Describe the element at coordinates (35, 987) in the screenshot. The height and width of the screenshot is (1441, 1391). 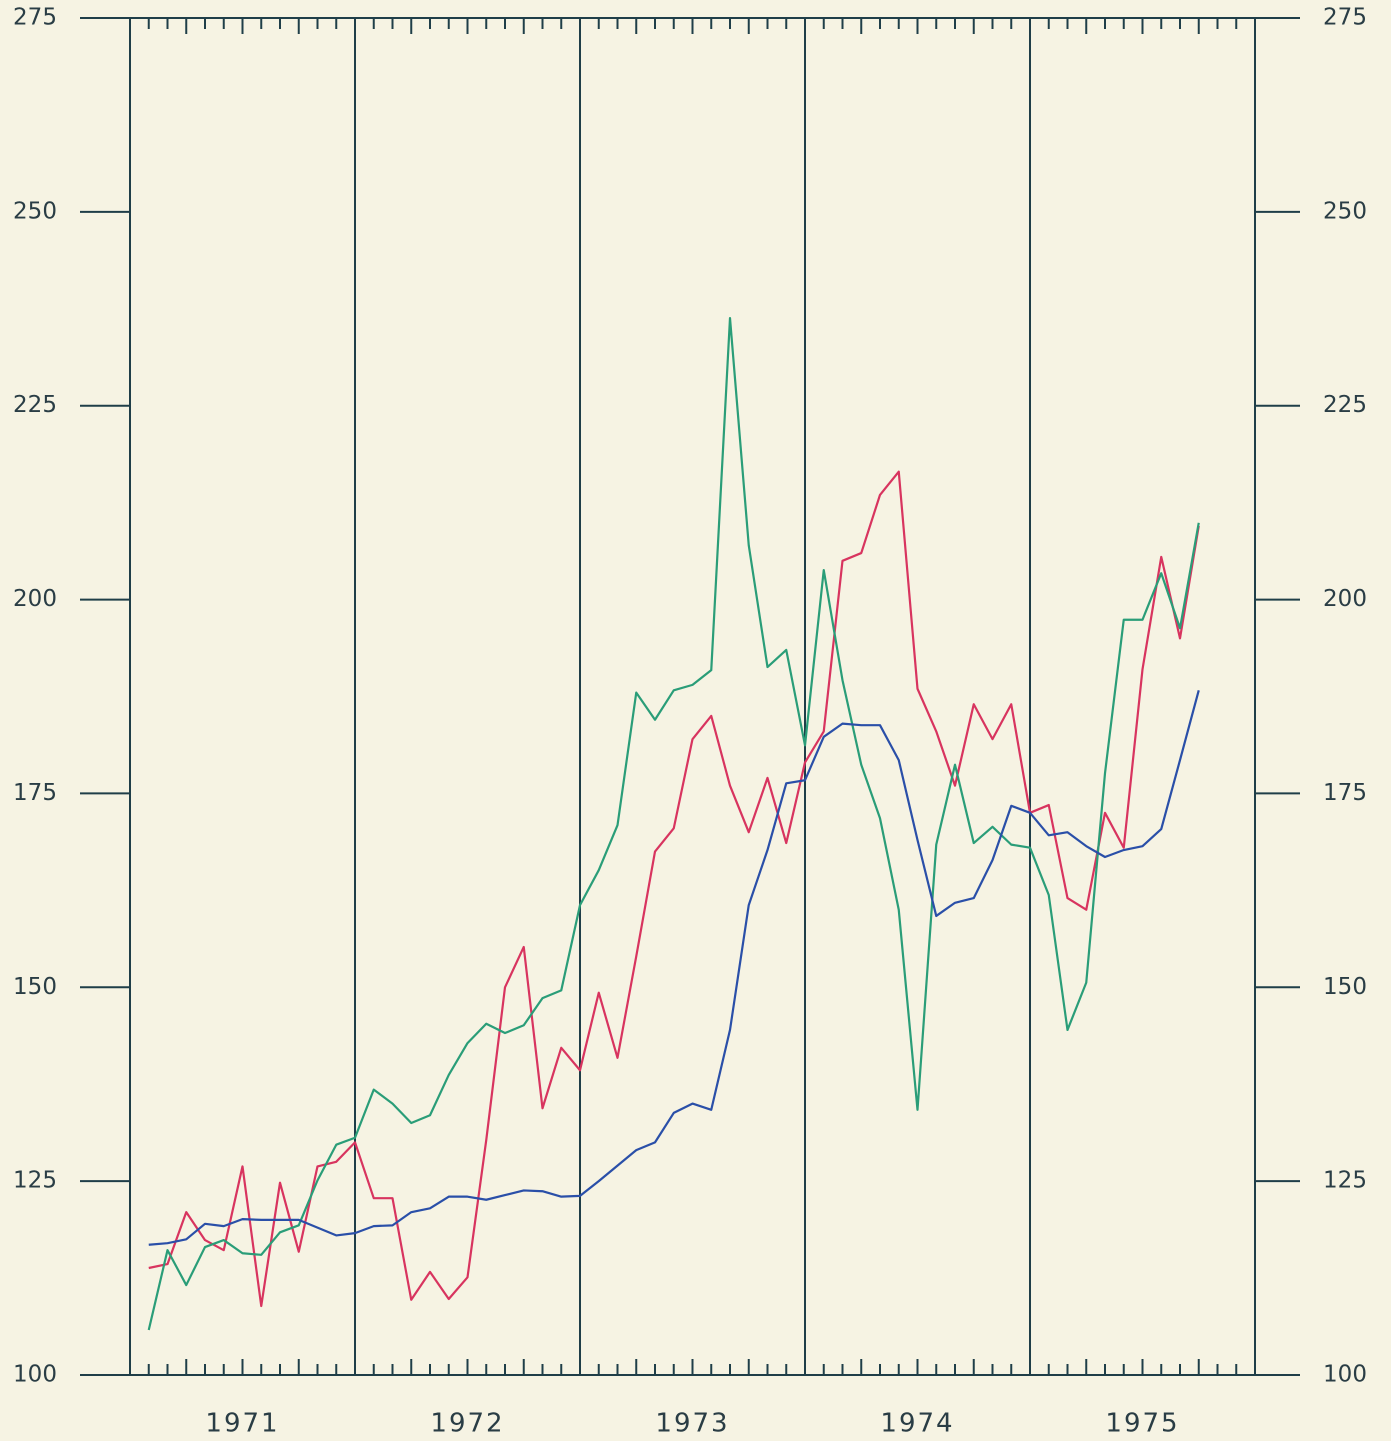
I see `y-tick-label: 150` at that location.